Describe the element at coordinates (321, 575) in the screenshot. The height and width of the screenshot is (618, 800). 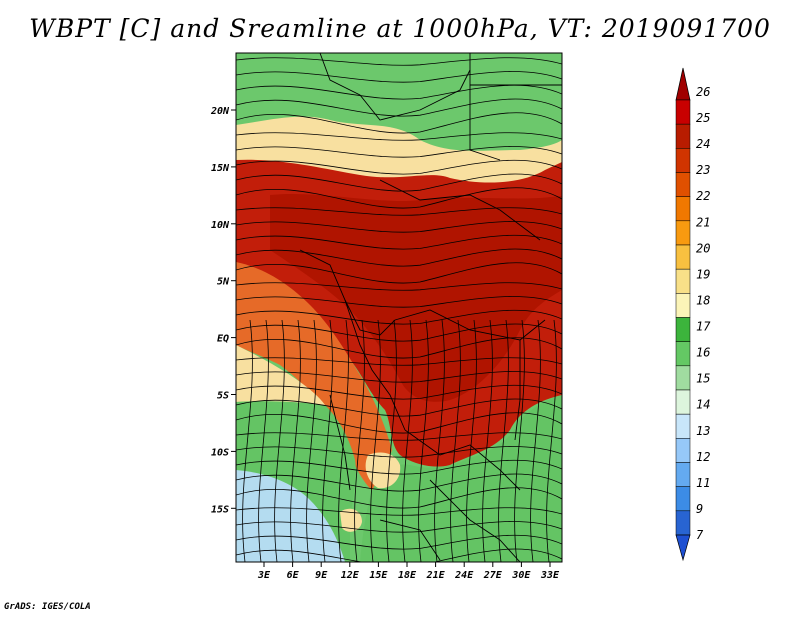
I see `lon-label: 9E` at that location.